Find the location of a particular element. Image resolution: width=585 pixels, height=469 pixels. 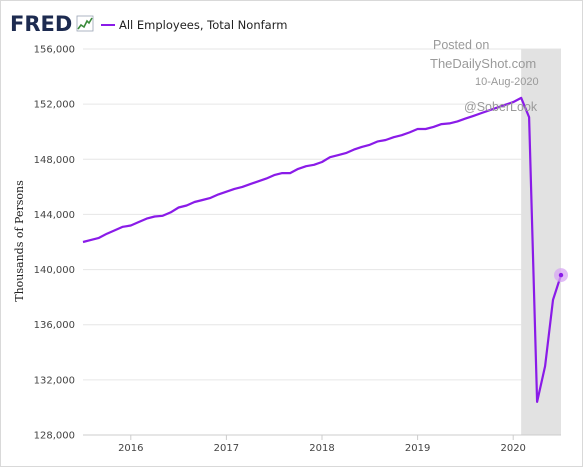

y-tick-label: 148,000 is located at coordinates (54, 160).